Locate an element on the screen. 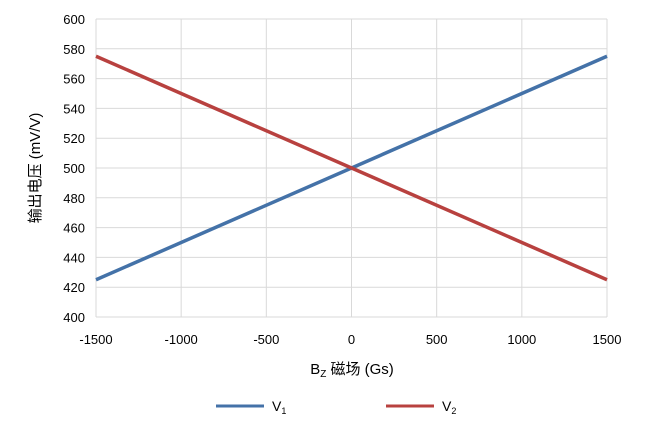 The width and height of the screenshot is (649, 430). x-tick-label: -500 is located at coordinates (266, 339).